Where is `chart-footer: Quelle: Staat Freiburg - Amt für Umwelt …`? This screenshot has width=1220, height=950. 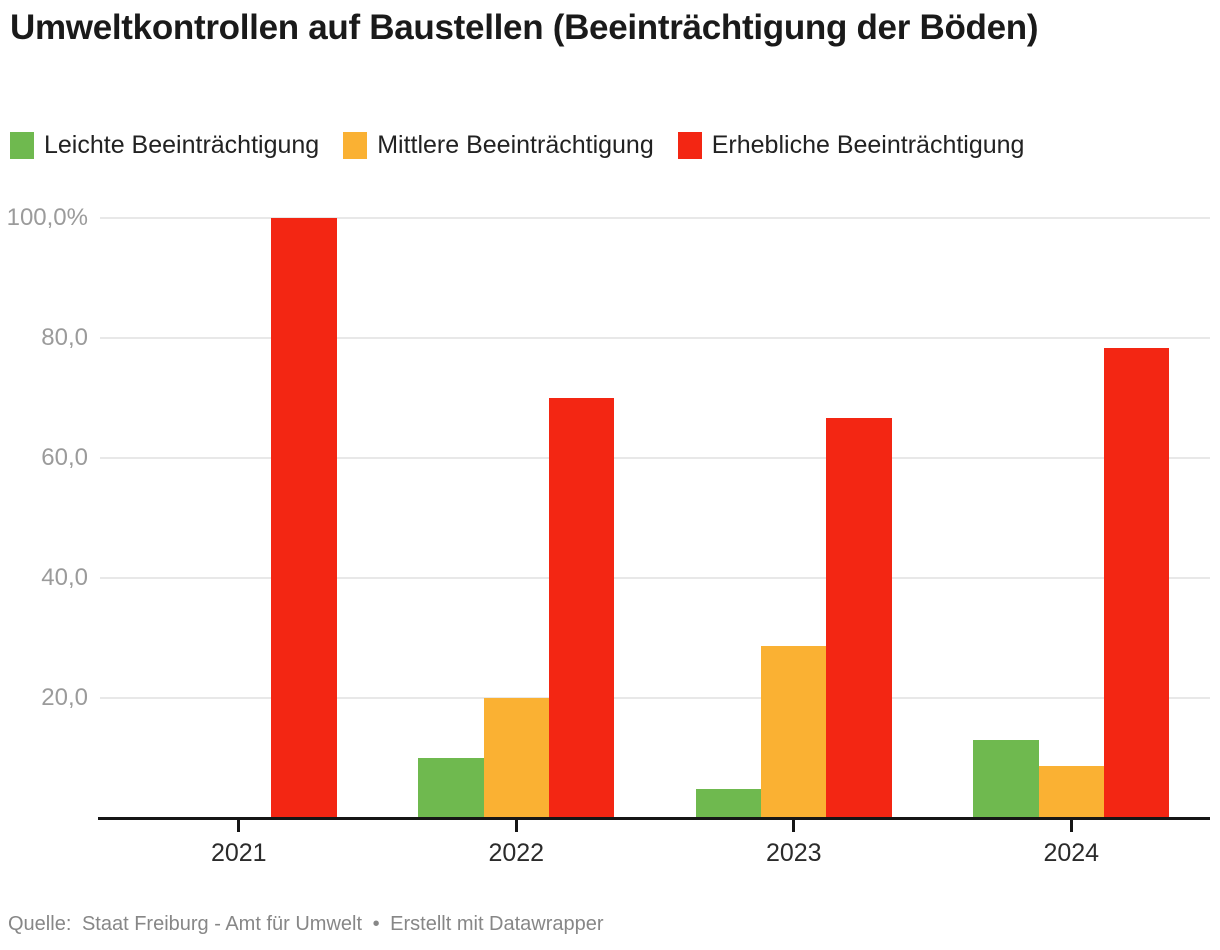 chart-footer: Quelle: Staat Freiburg - Amt für Umwelt … is located at coordinates (308, 924).